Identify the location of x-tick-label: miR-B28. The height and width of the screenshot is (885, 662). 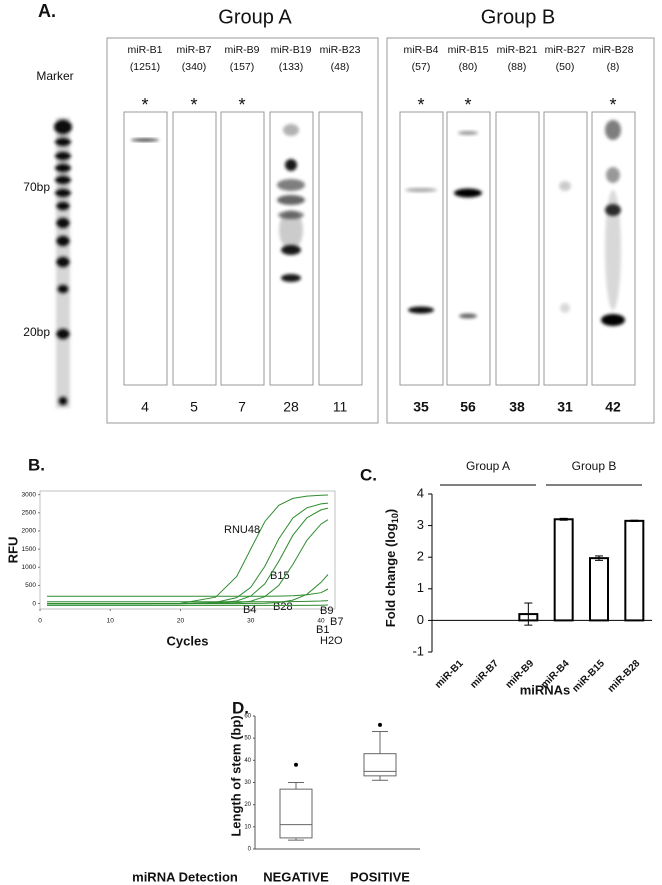
(624, 676).